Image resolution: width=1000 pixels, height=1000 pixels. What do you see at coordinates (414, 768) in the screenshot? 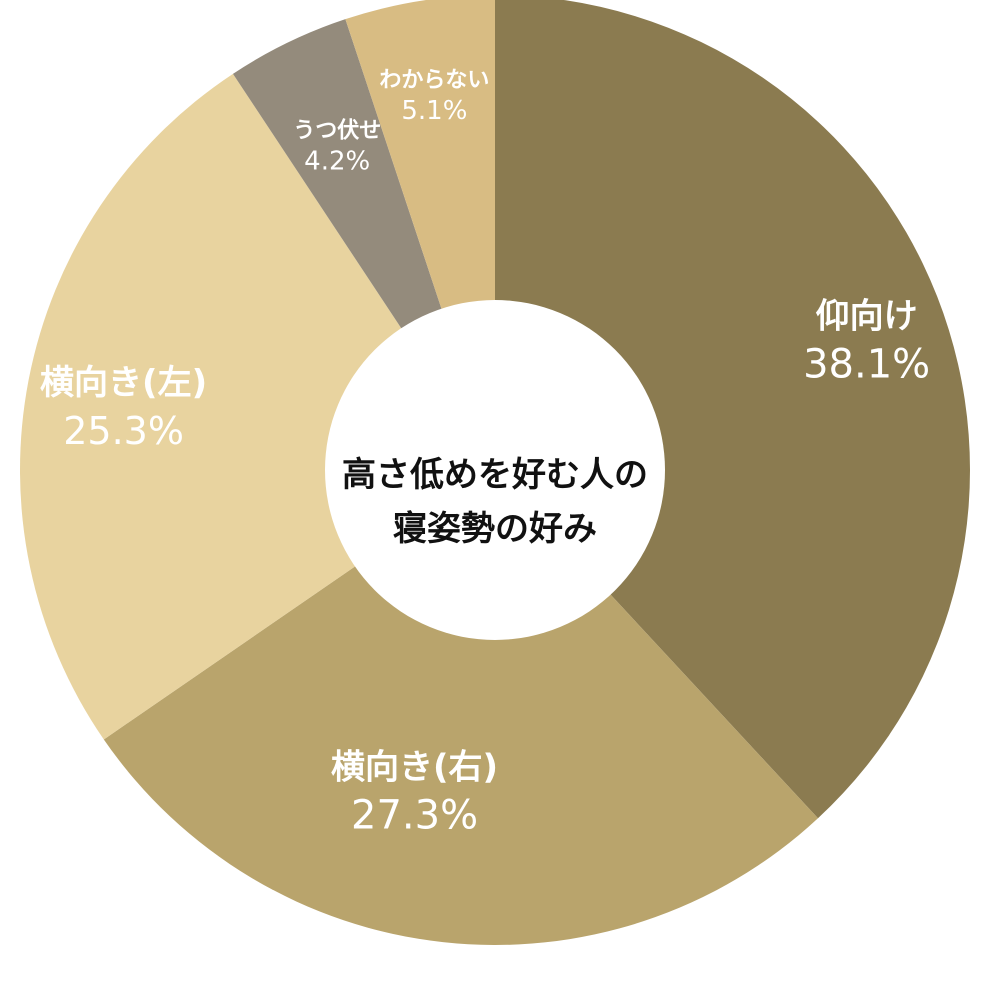
I see `slice-label: 横向き(右)` at bounding box center [414, 768].